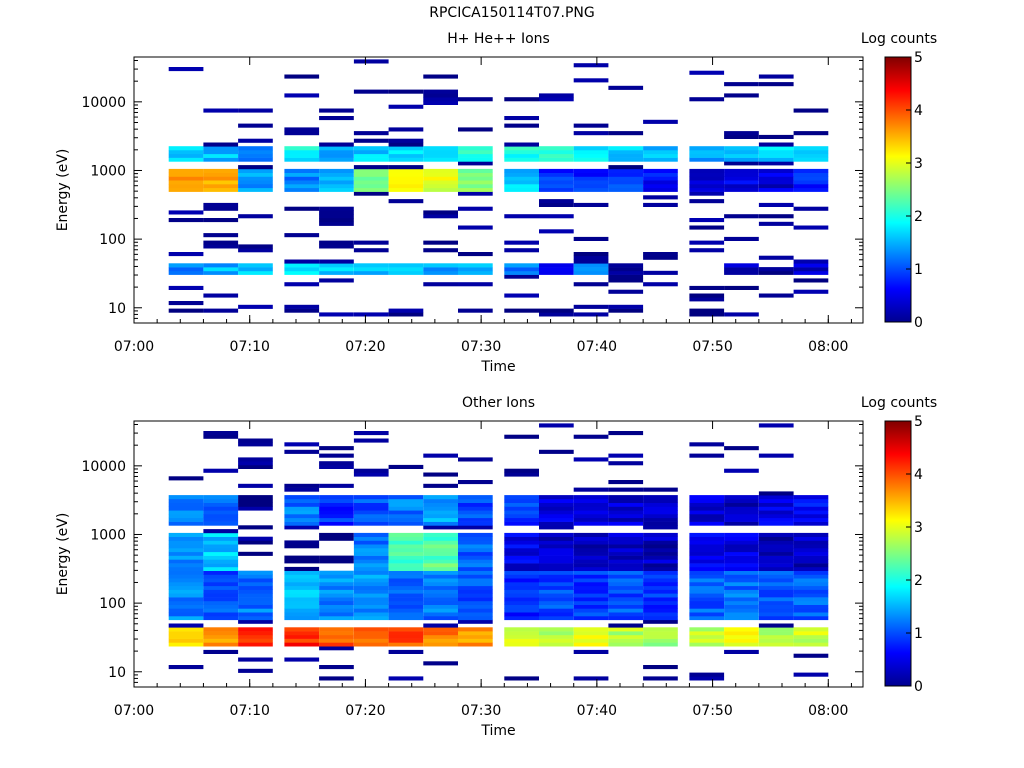 The image size is (1024, 768). I want to click on y-tick-label: 10, so click(117, 309).